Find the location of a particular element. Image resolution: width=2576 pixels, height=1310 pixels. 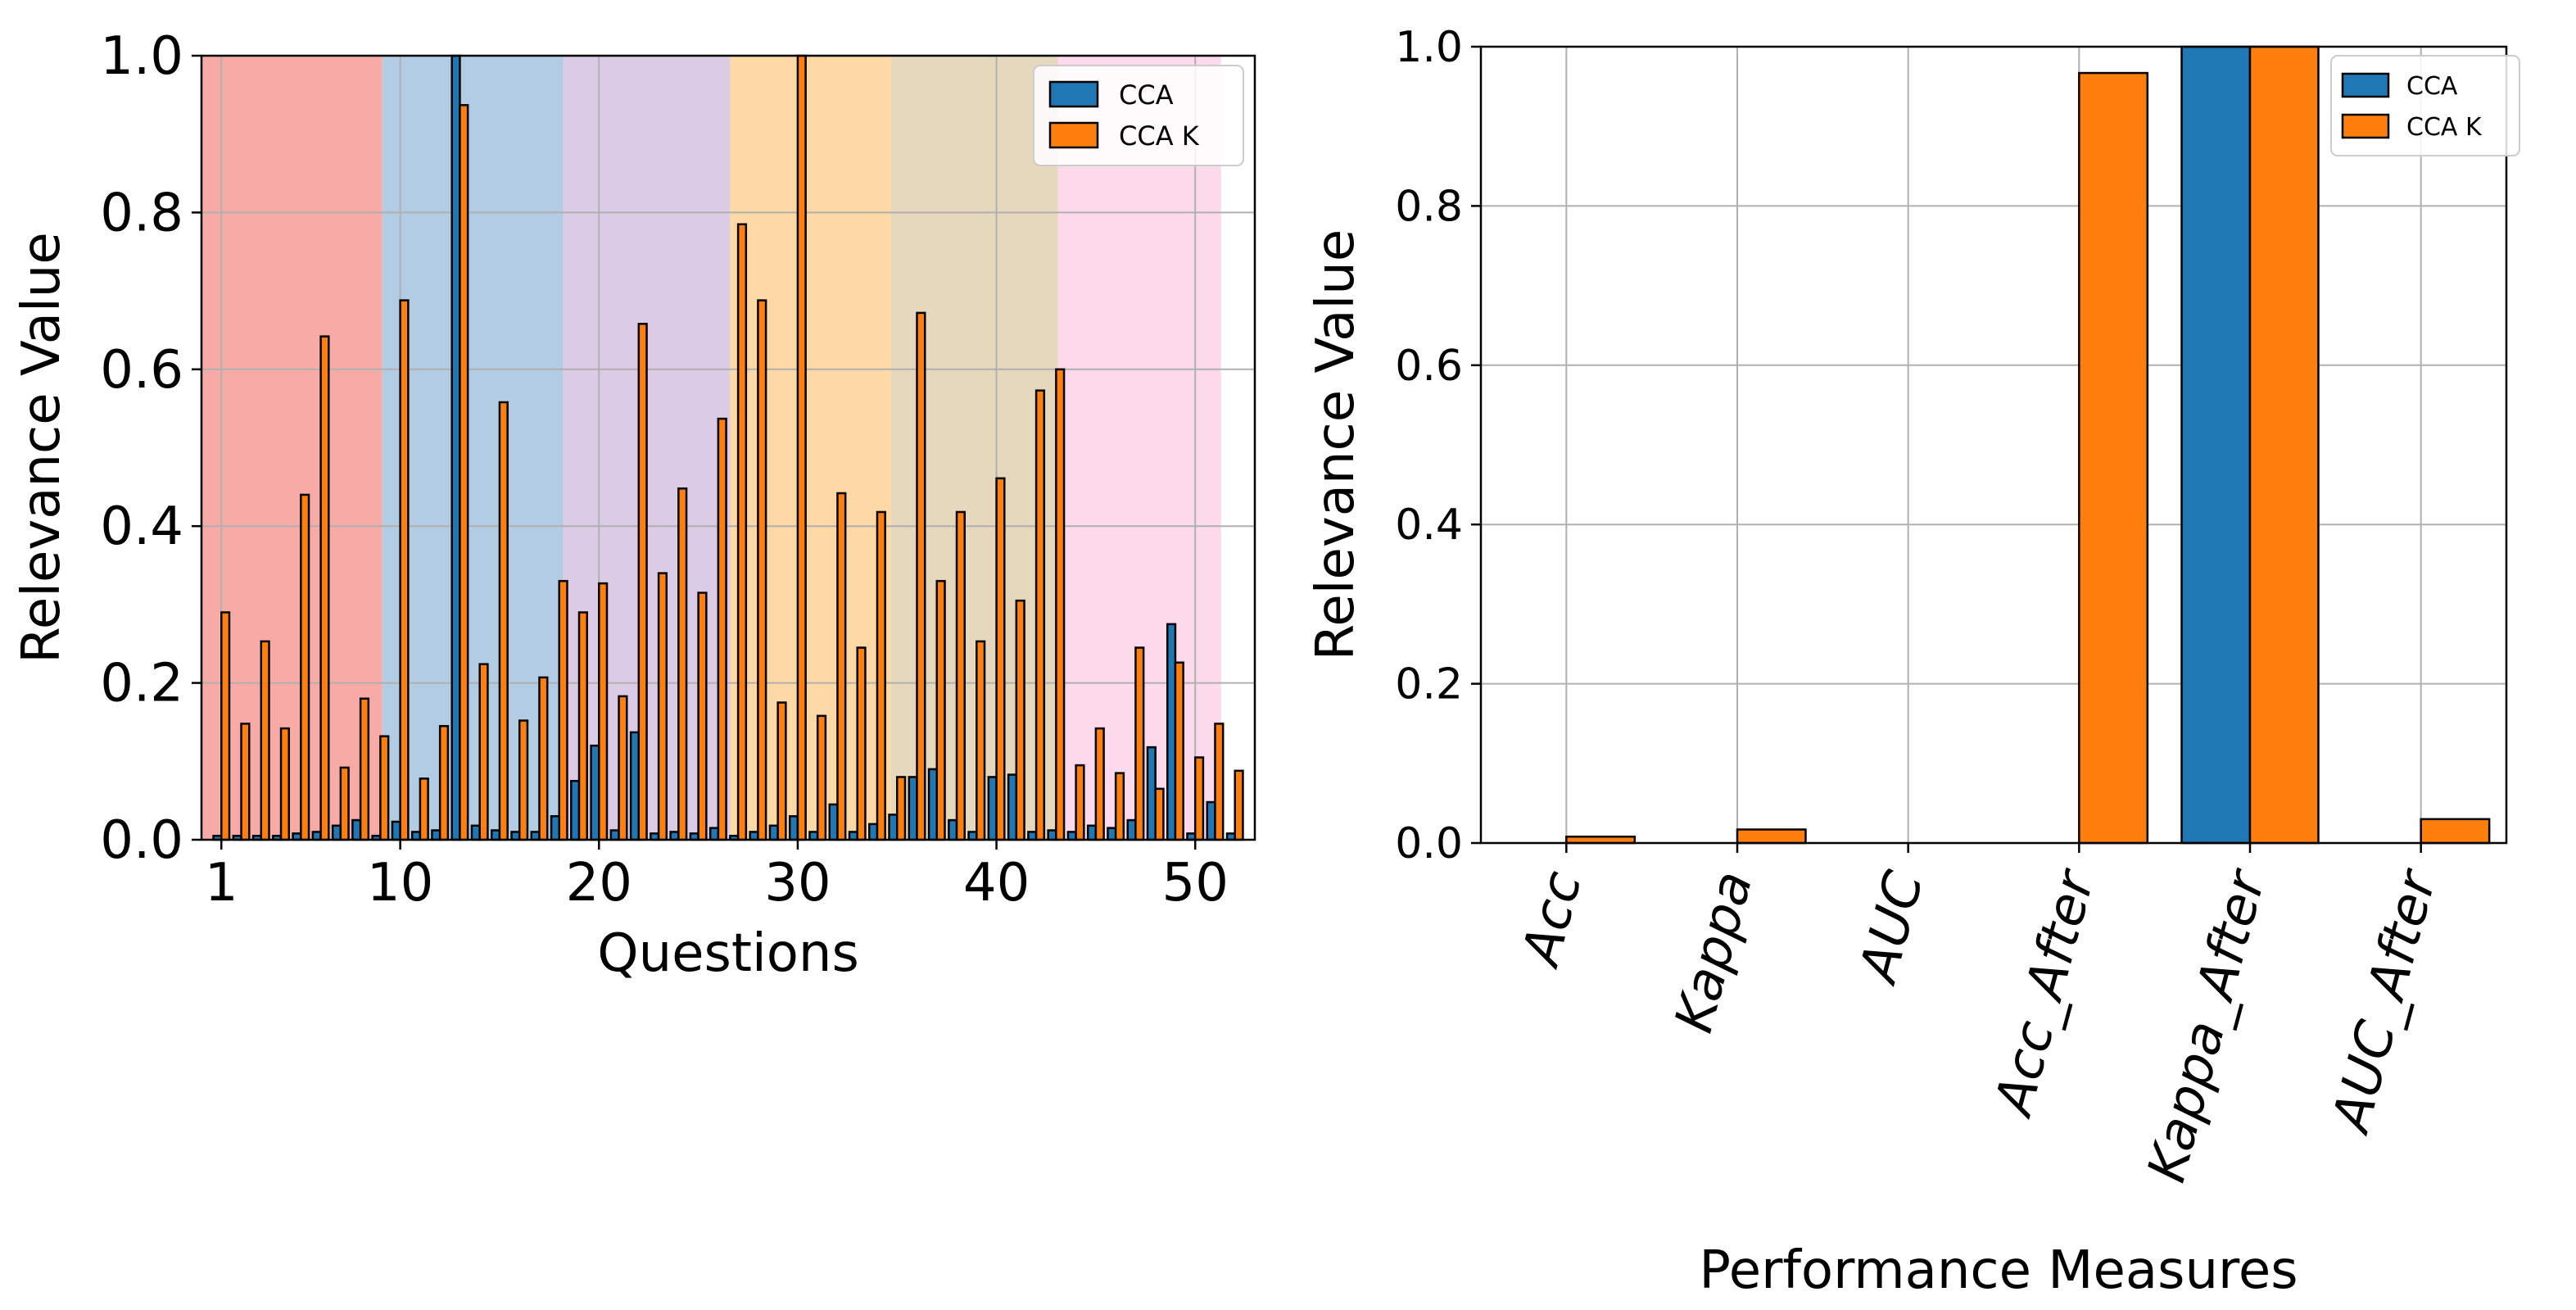

left-x-tick-label: 20 is located at coordinates (599, 883).